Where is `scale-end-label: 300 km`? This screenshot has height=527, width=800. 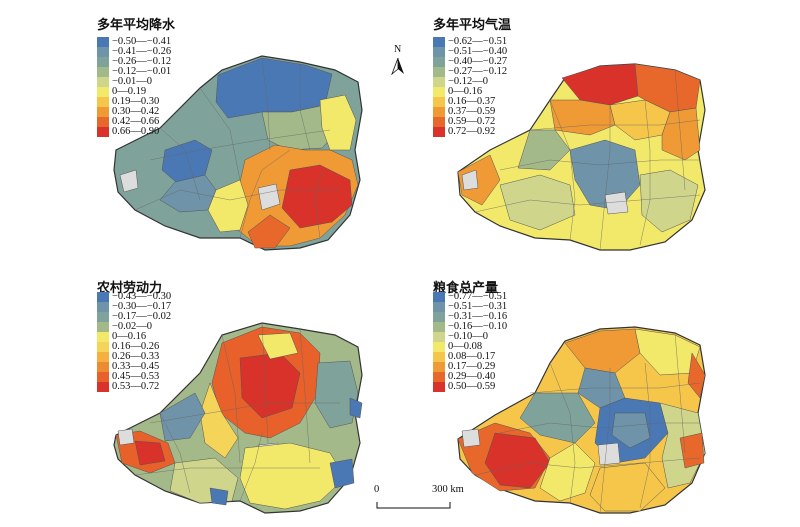
scale-end-label: 300 km is located at coordinates (448, 489).